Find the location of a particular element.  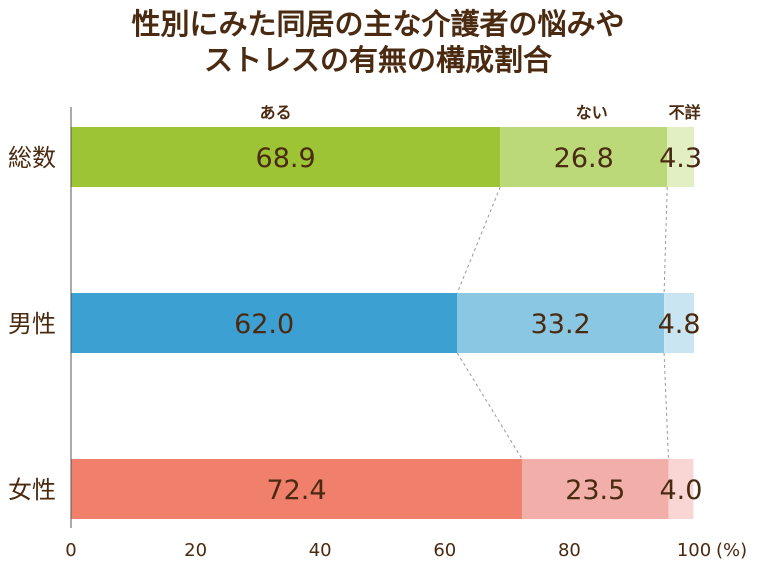

connector-lines is located at coordinates (562, 323).